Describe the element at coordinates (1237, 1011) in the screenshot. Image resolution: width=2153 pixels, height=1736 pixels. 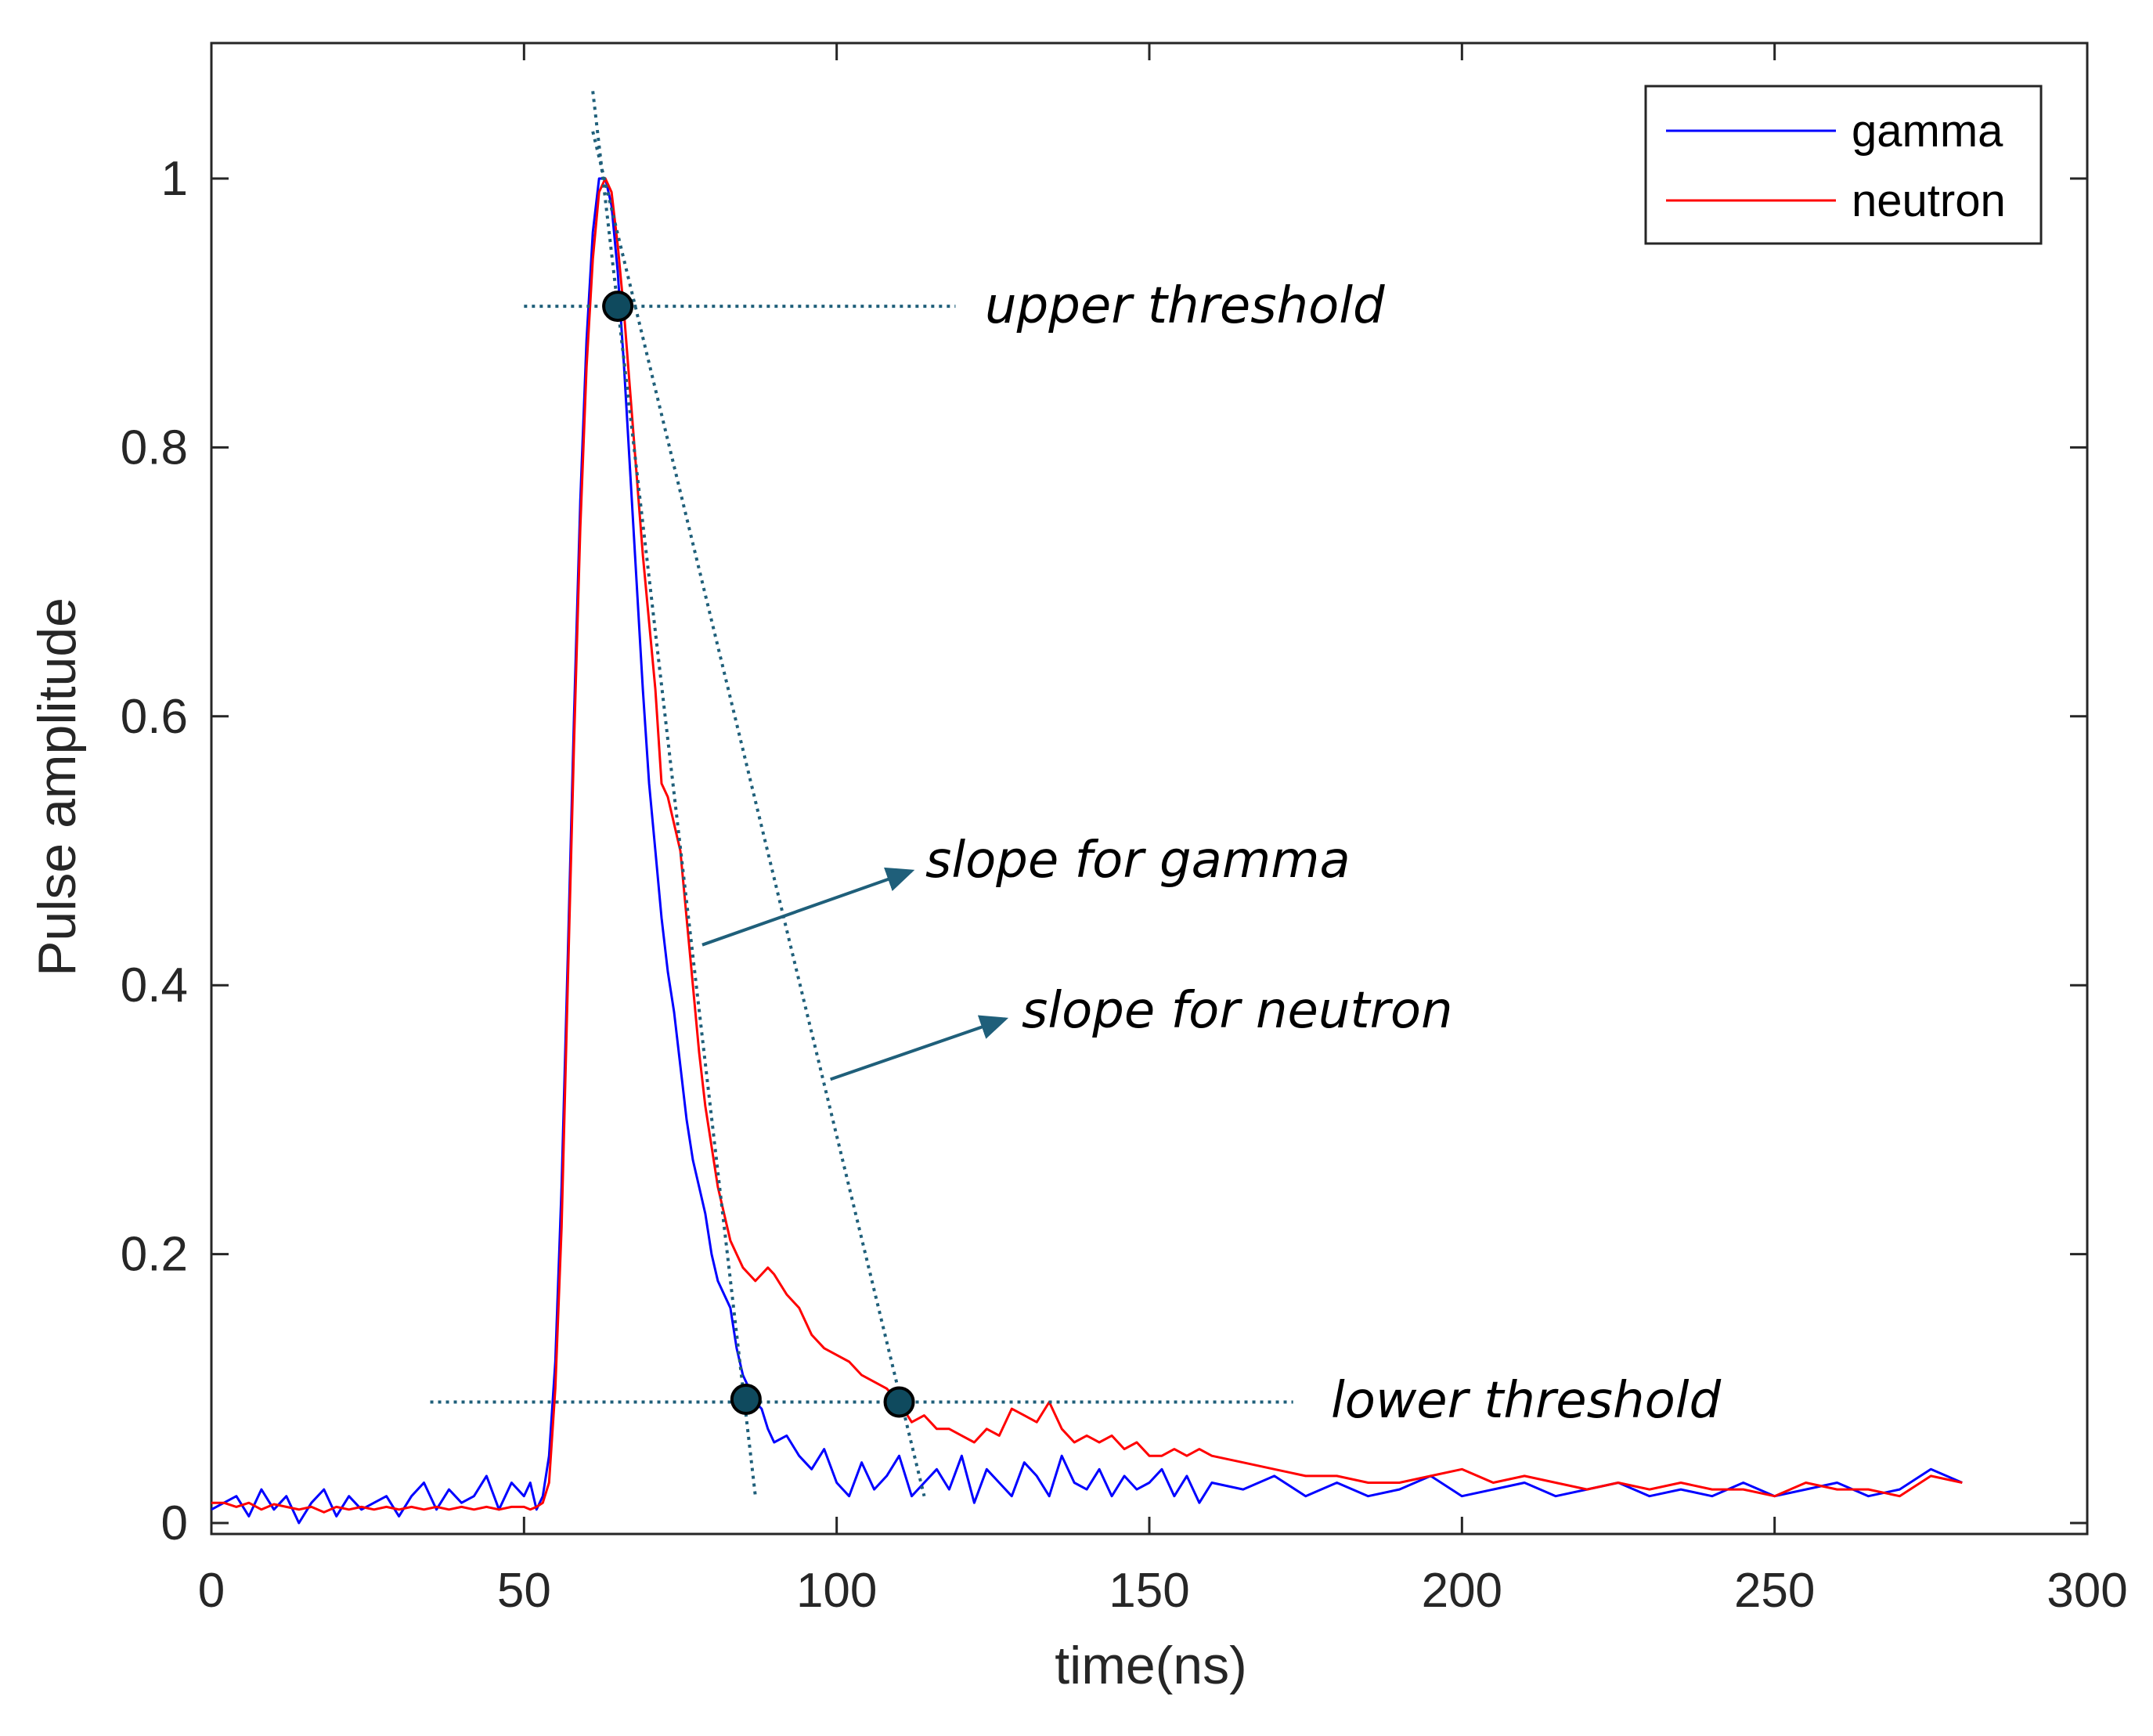
I see `label-slope-neutron: slope for neutron` at that location.